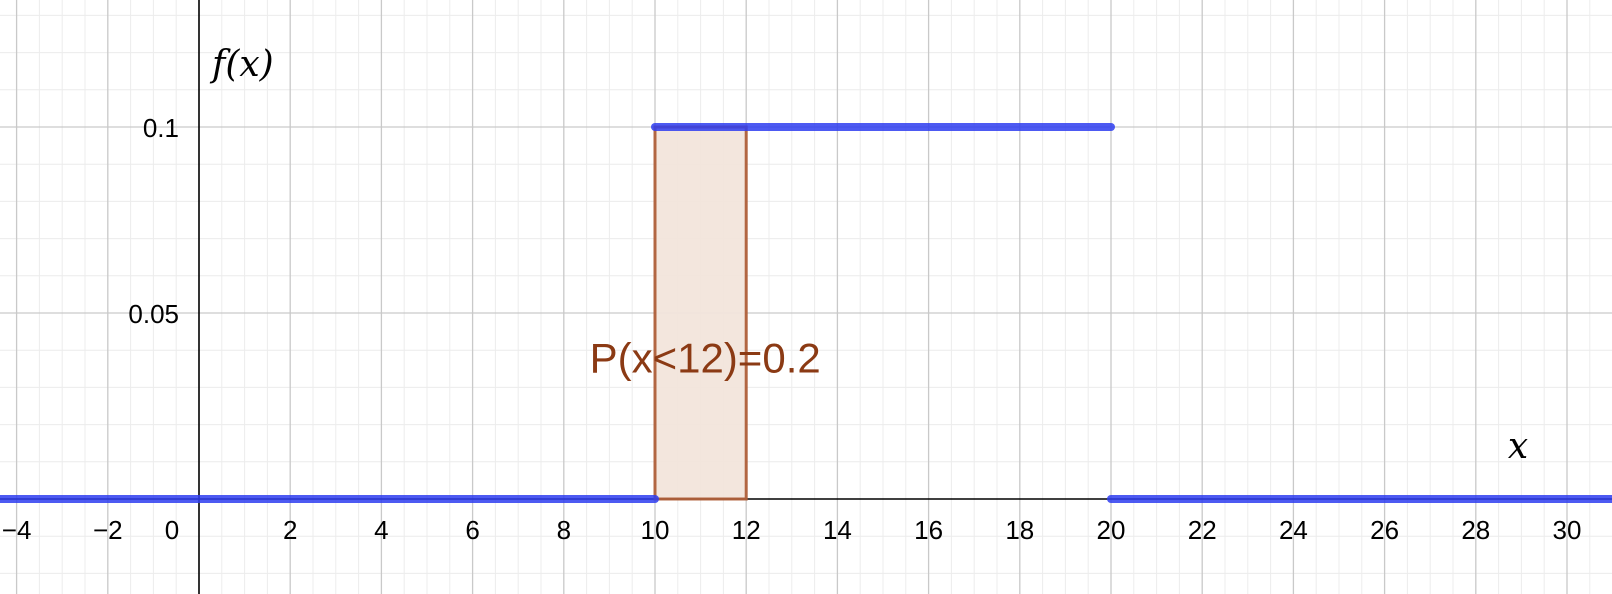 This screenshot has width=1612, height=594. I want to click on x-tick-label: 10, so click(655, 530).